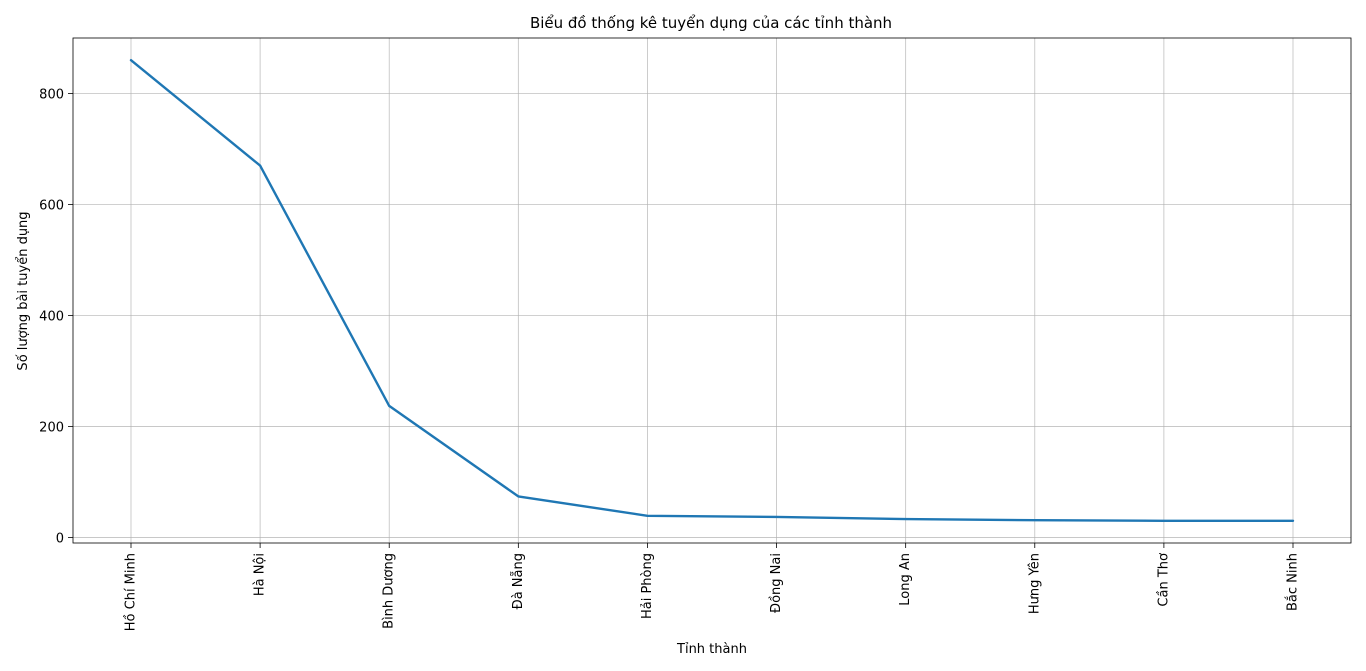  Describe the element at coordinates (711, 649) in the screenshot. I see `x-axis-label: Tỉnh thành` at that location.